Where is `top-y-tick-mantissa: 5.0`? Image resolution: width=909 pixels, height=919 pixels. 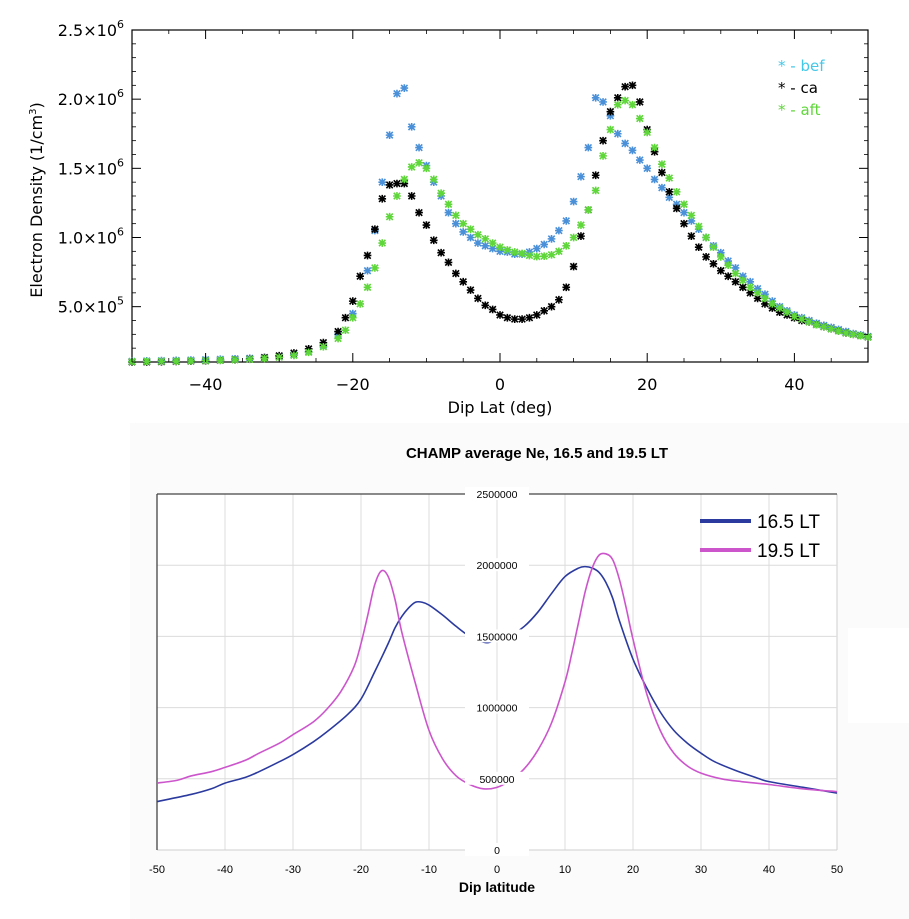
top-y-tick-mantissa: 5.0 is located at coordinates (70, 307).